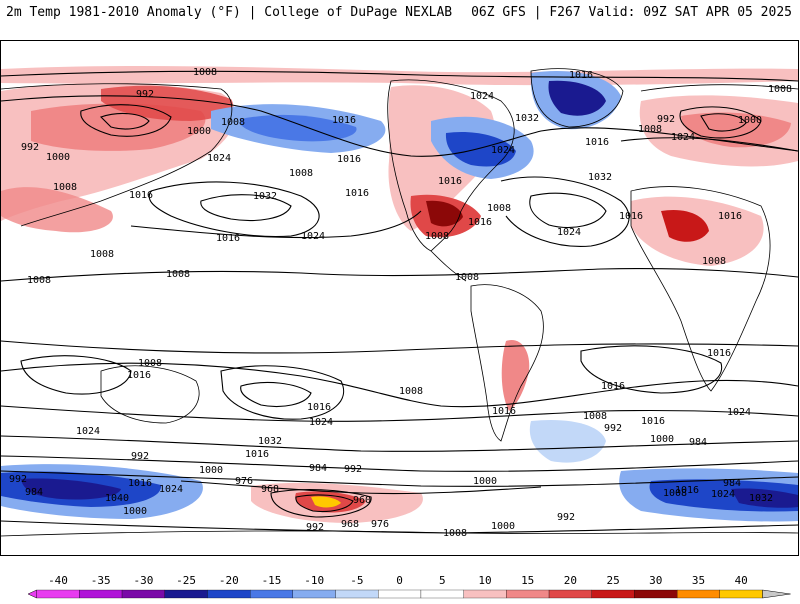 The height and width of the screenshot is (604, 800). What do you see at coordinates (314, 580) in the screenshot?
I see `colorbar-tick-label: -10` at bounding box center [314, 580].